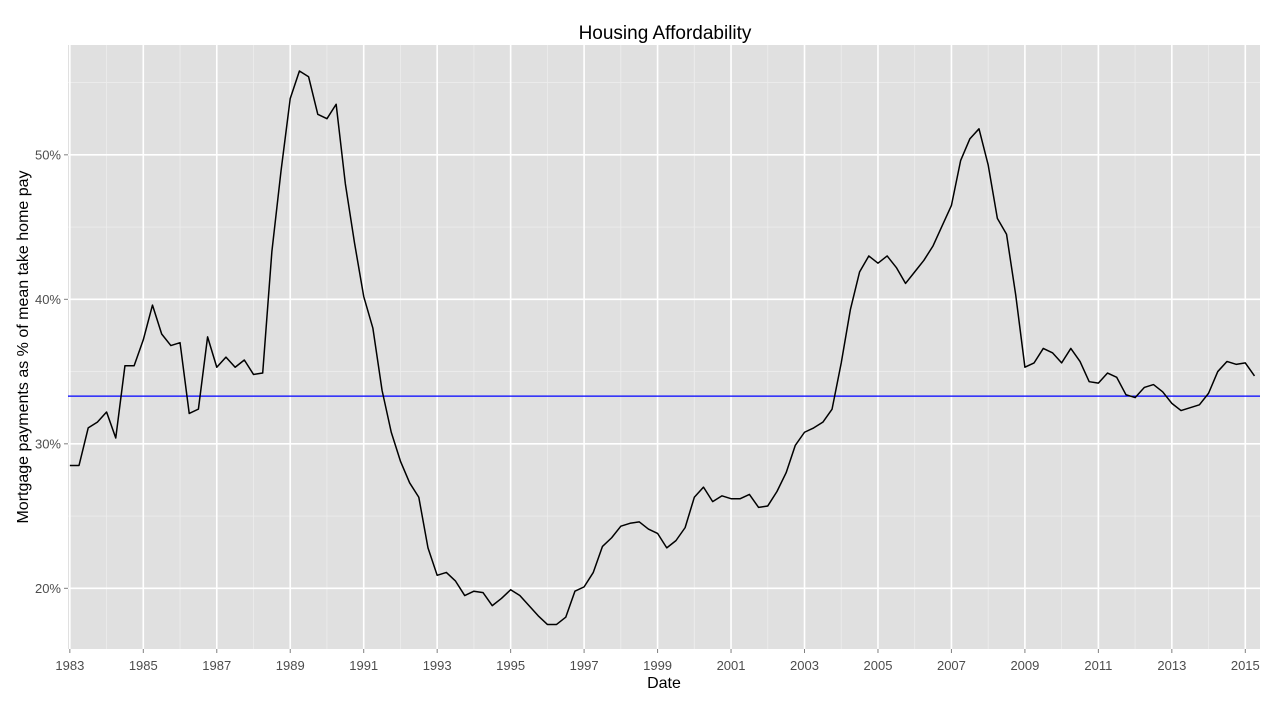  I want to click on y-tick-label: 30%, so click(48, 443).